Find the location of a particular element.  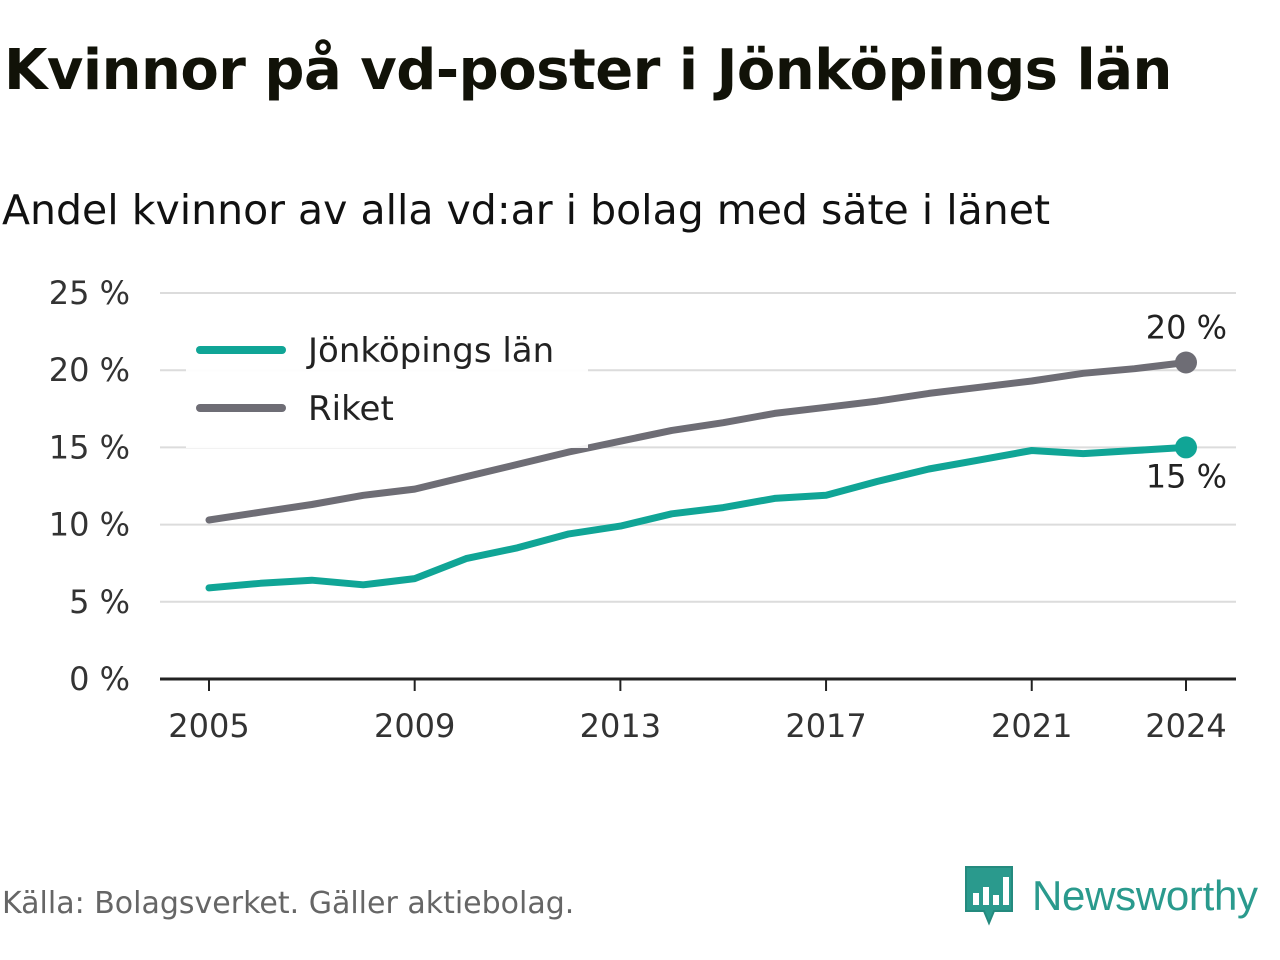

y-tick-label: 20 % is located at coordinates (89, 370).